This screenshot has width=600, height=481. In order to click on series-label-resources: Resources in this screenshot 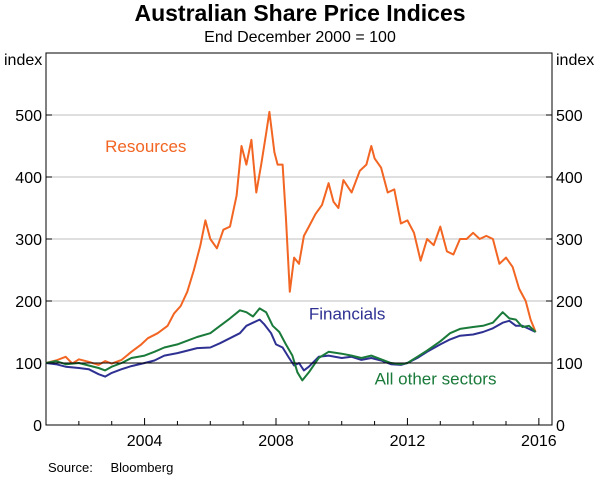, I will do `click(145, 146)`.